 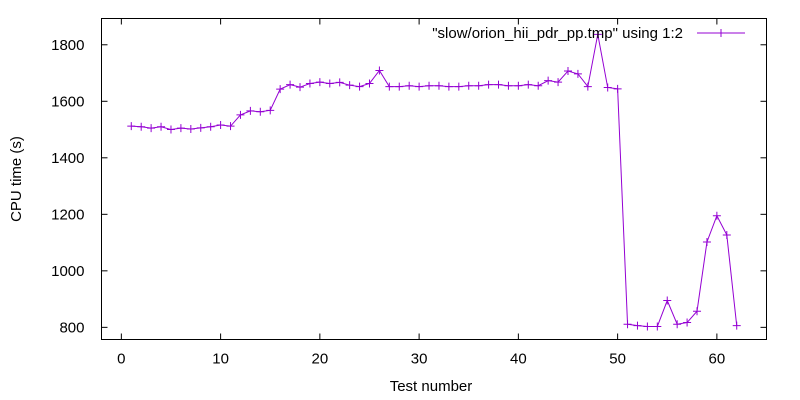 What do you see at coordinates (220, 359) in the screenshot?
I see `x-tick-label: 10` at bounding box center [220, 359].